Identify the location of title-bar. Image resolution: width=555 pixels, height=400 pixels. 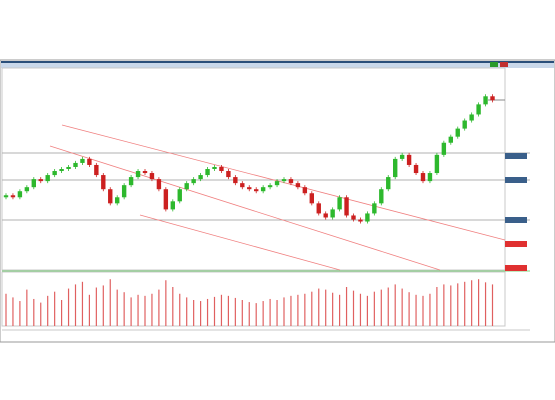
(277, 62).